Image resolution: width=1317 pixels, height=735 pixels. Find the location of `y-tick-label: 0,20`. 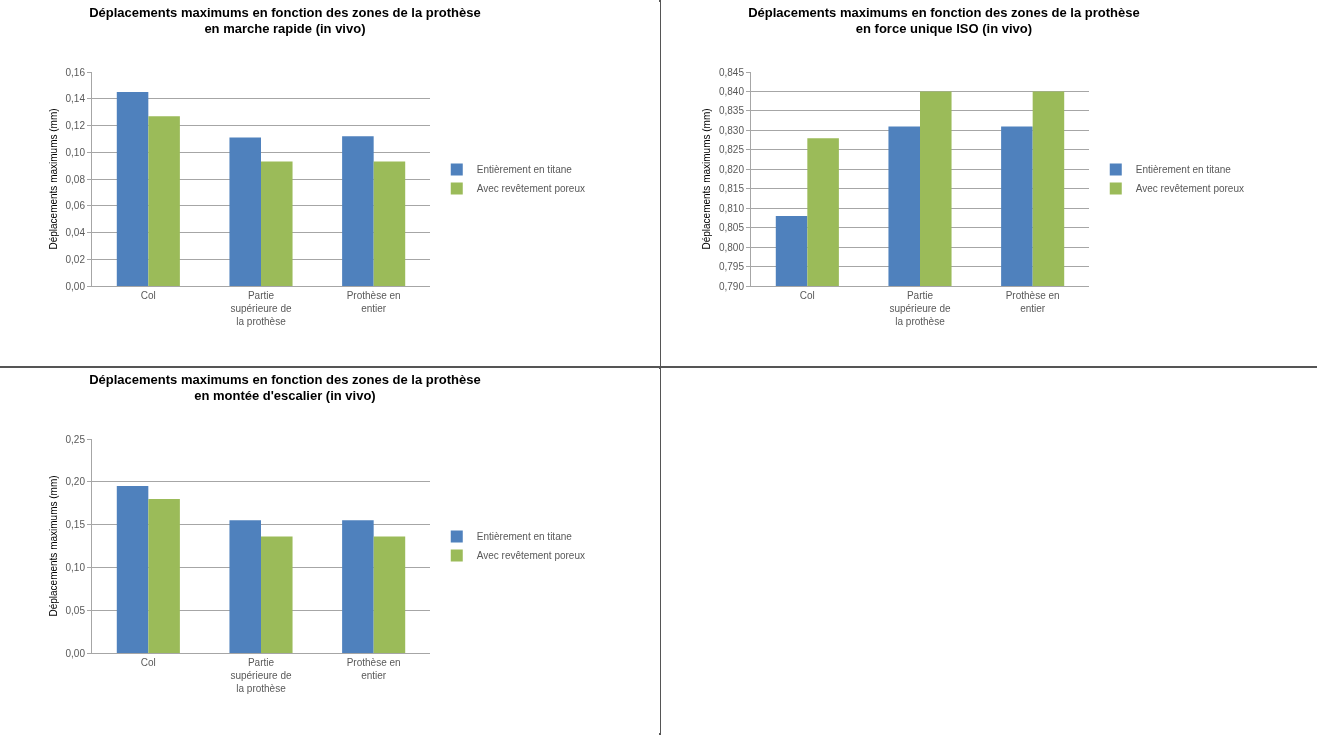

y-tick-label: 0,20 is located at coordinates (75, 482).